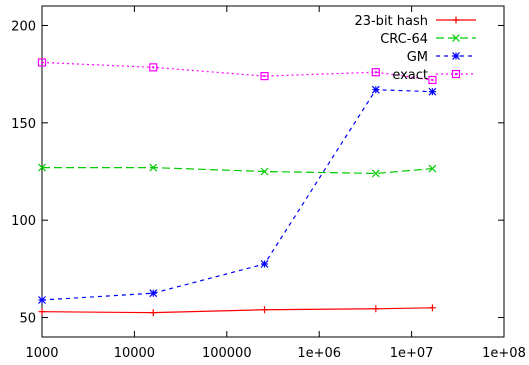 Image resolution: width=529 pixels, height=365 pixels. I want to click on y-tick-label: 100, so click(23, 221).